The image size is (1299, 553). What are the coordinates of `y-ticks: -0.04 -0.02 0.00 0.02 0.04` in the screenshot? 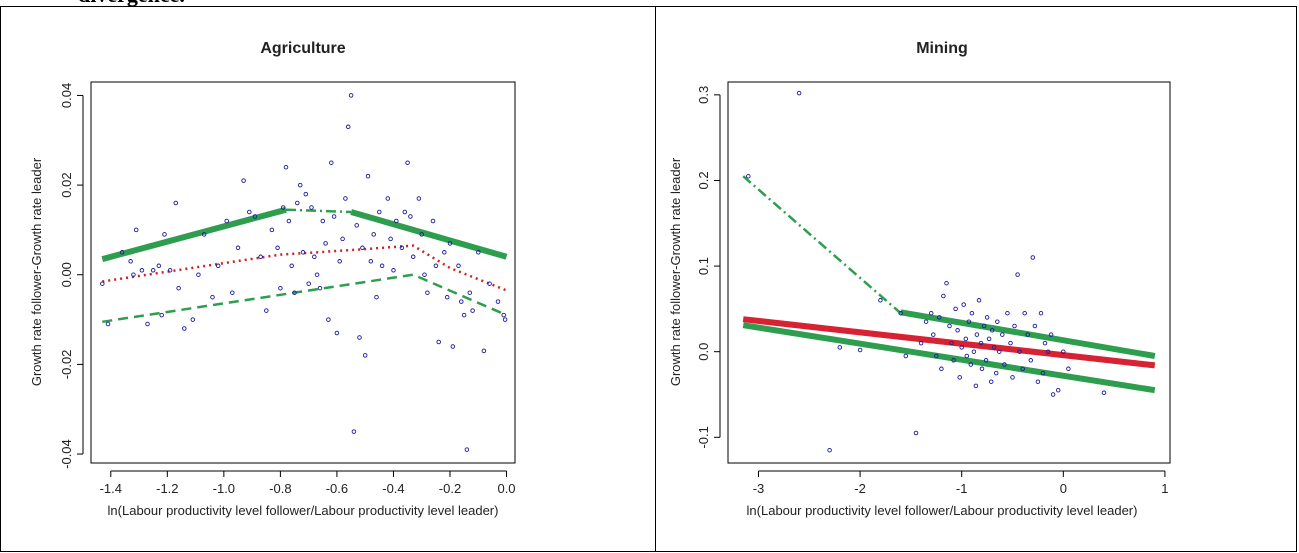 It's located at (71, 276).